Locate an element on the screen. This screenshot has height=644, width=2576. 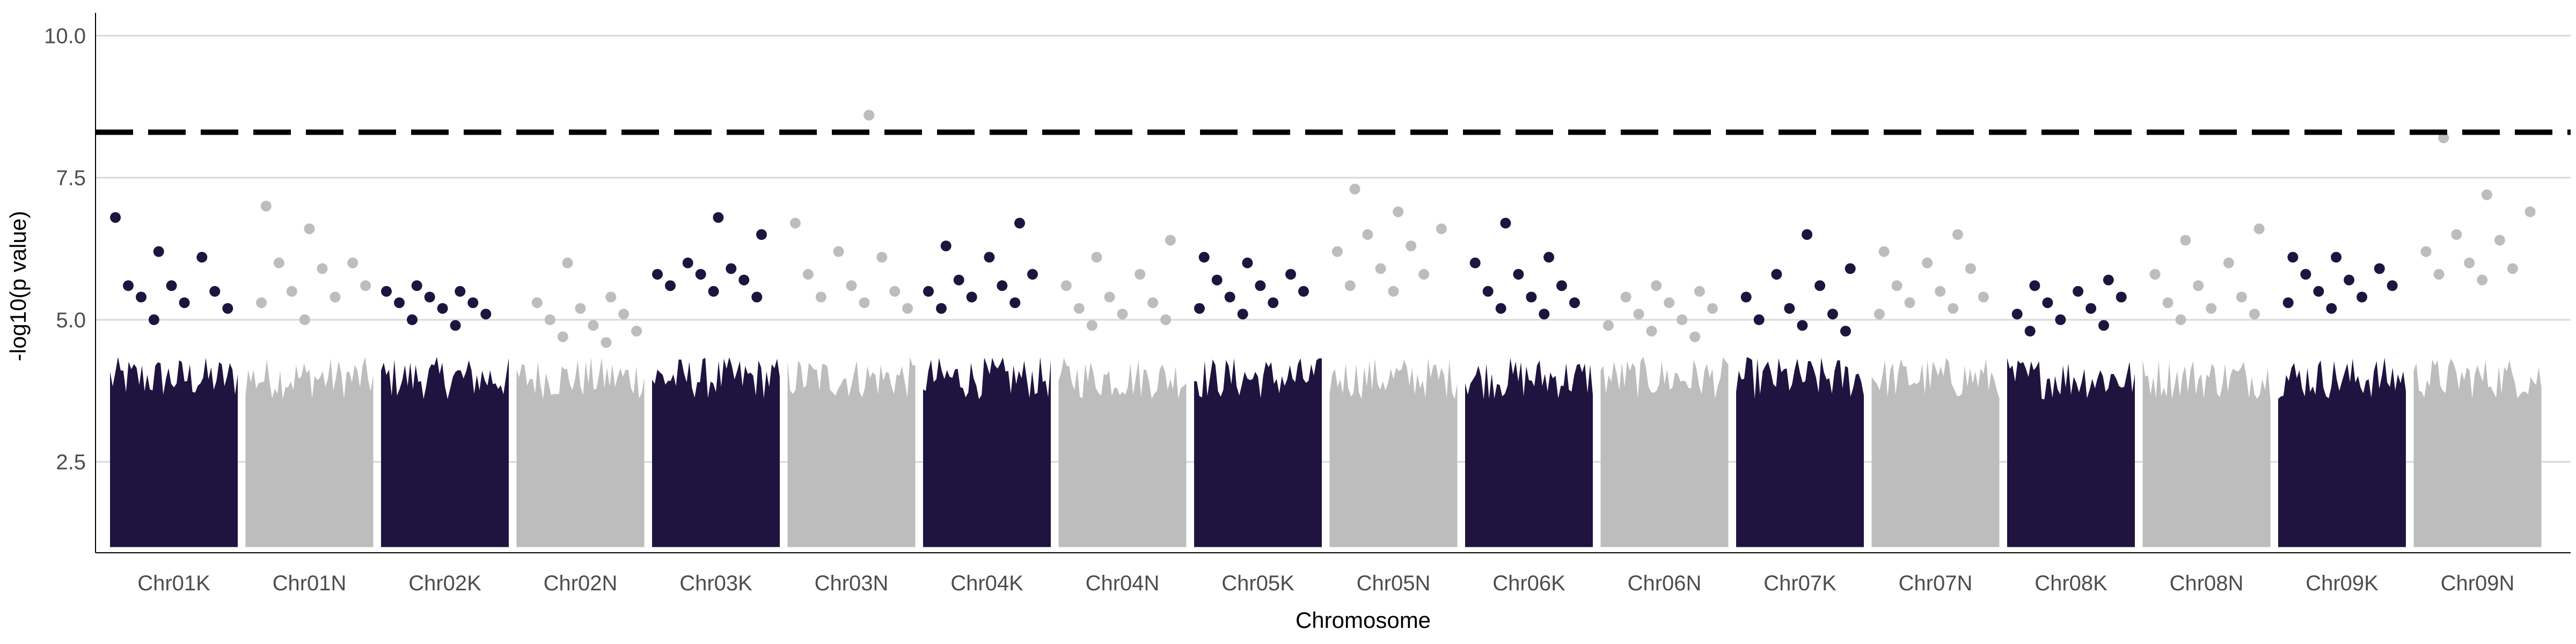
x-tick-label-chr01k: Chr01K is located at coordinates (173, 583).